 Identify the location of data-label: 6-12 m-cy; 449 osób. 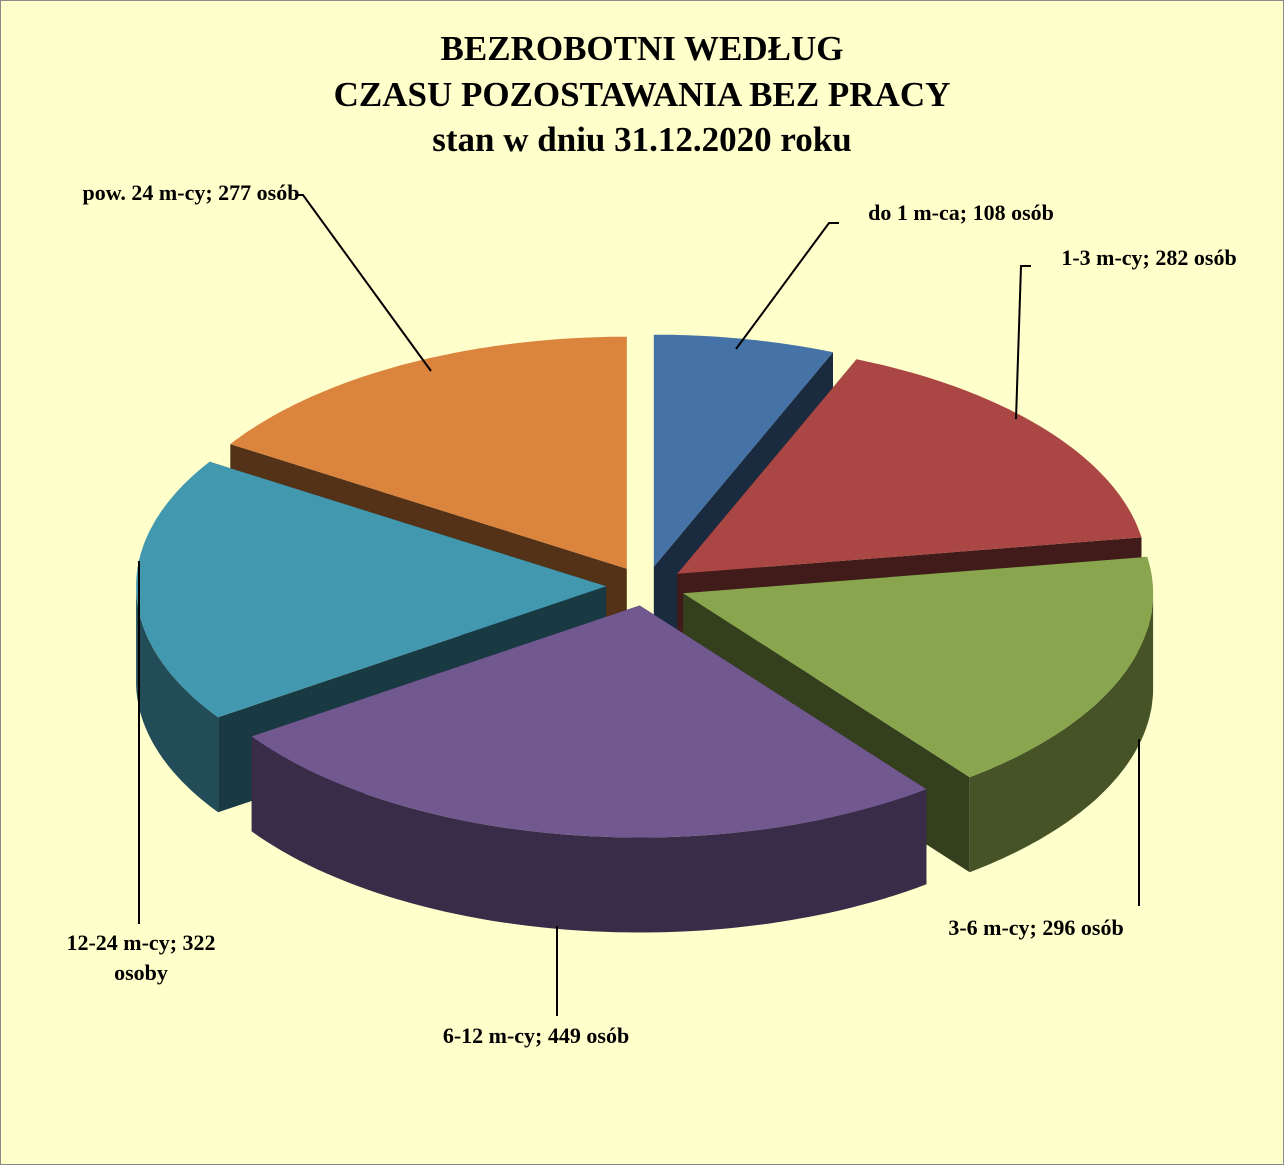
(536, 1035).